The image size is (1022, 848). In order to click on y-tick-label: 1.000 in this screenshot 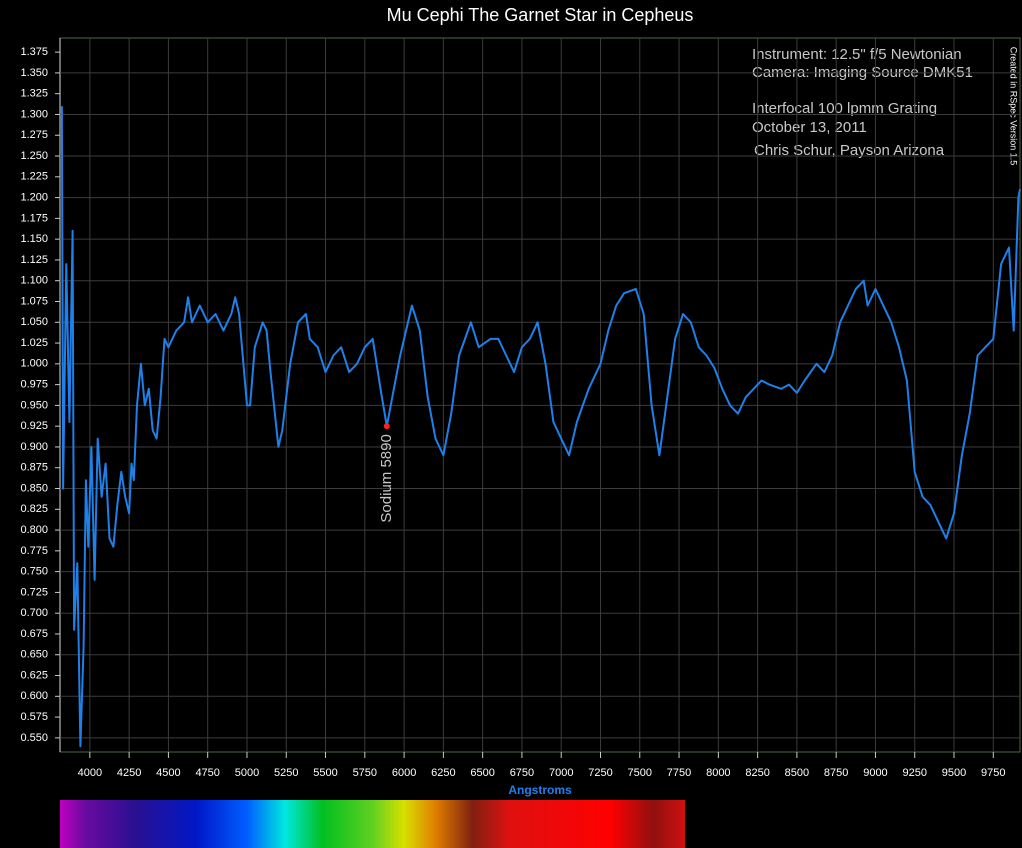, I will do `click(34, 364)`.